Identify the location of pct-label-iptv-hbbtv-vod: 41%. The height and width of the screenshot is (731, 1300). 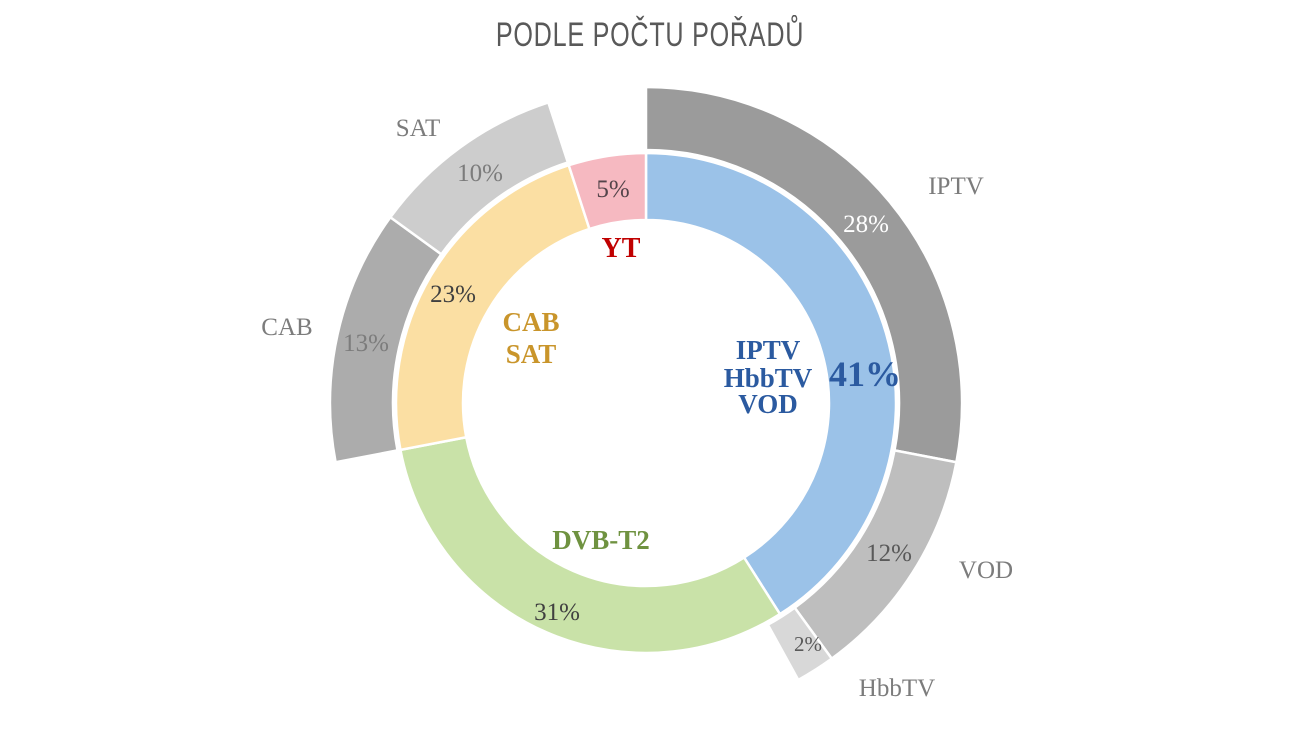
(865, 374).